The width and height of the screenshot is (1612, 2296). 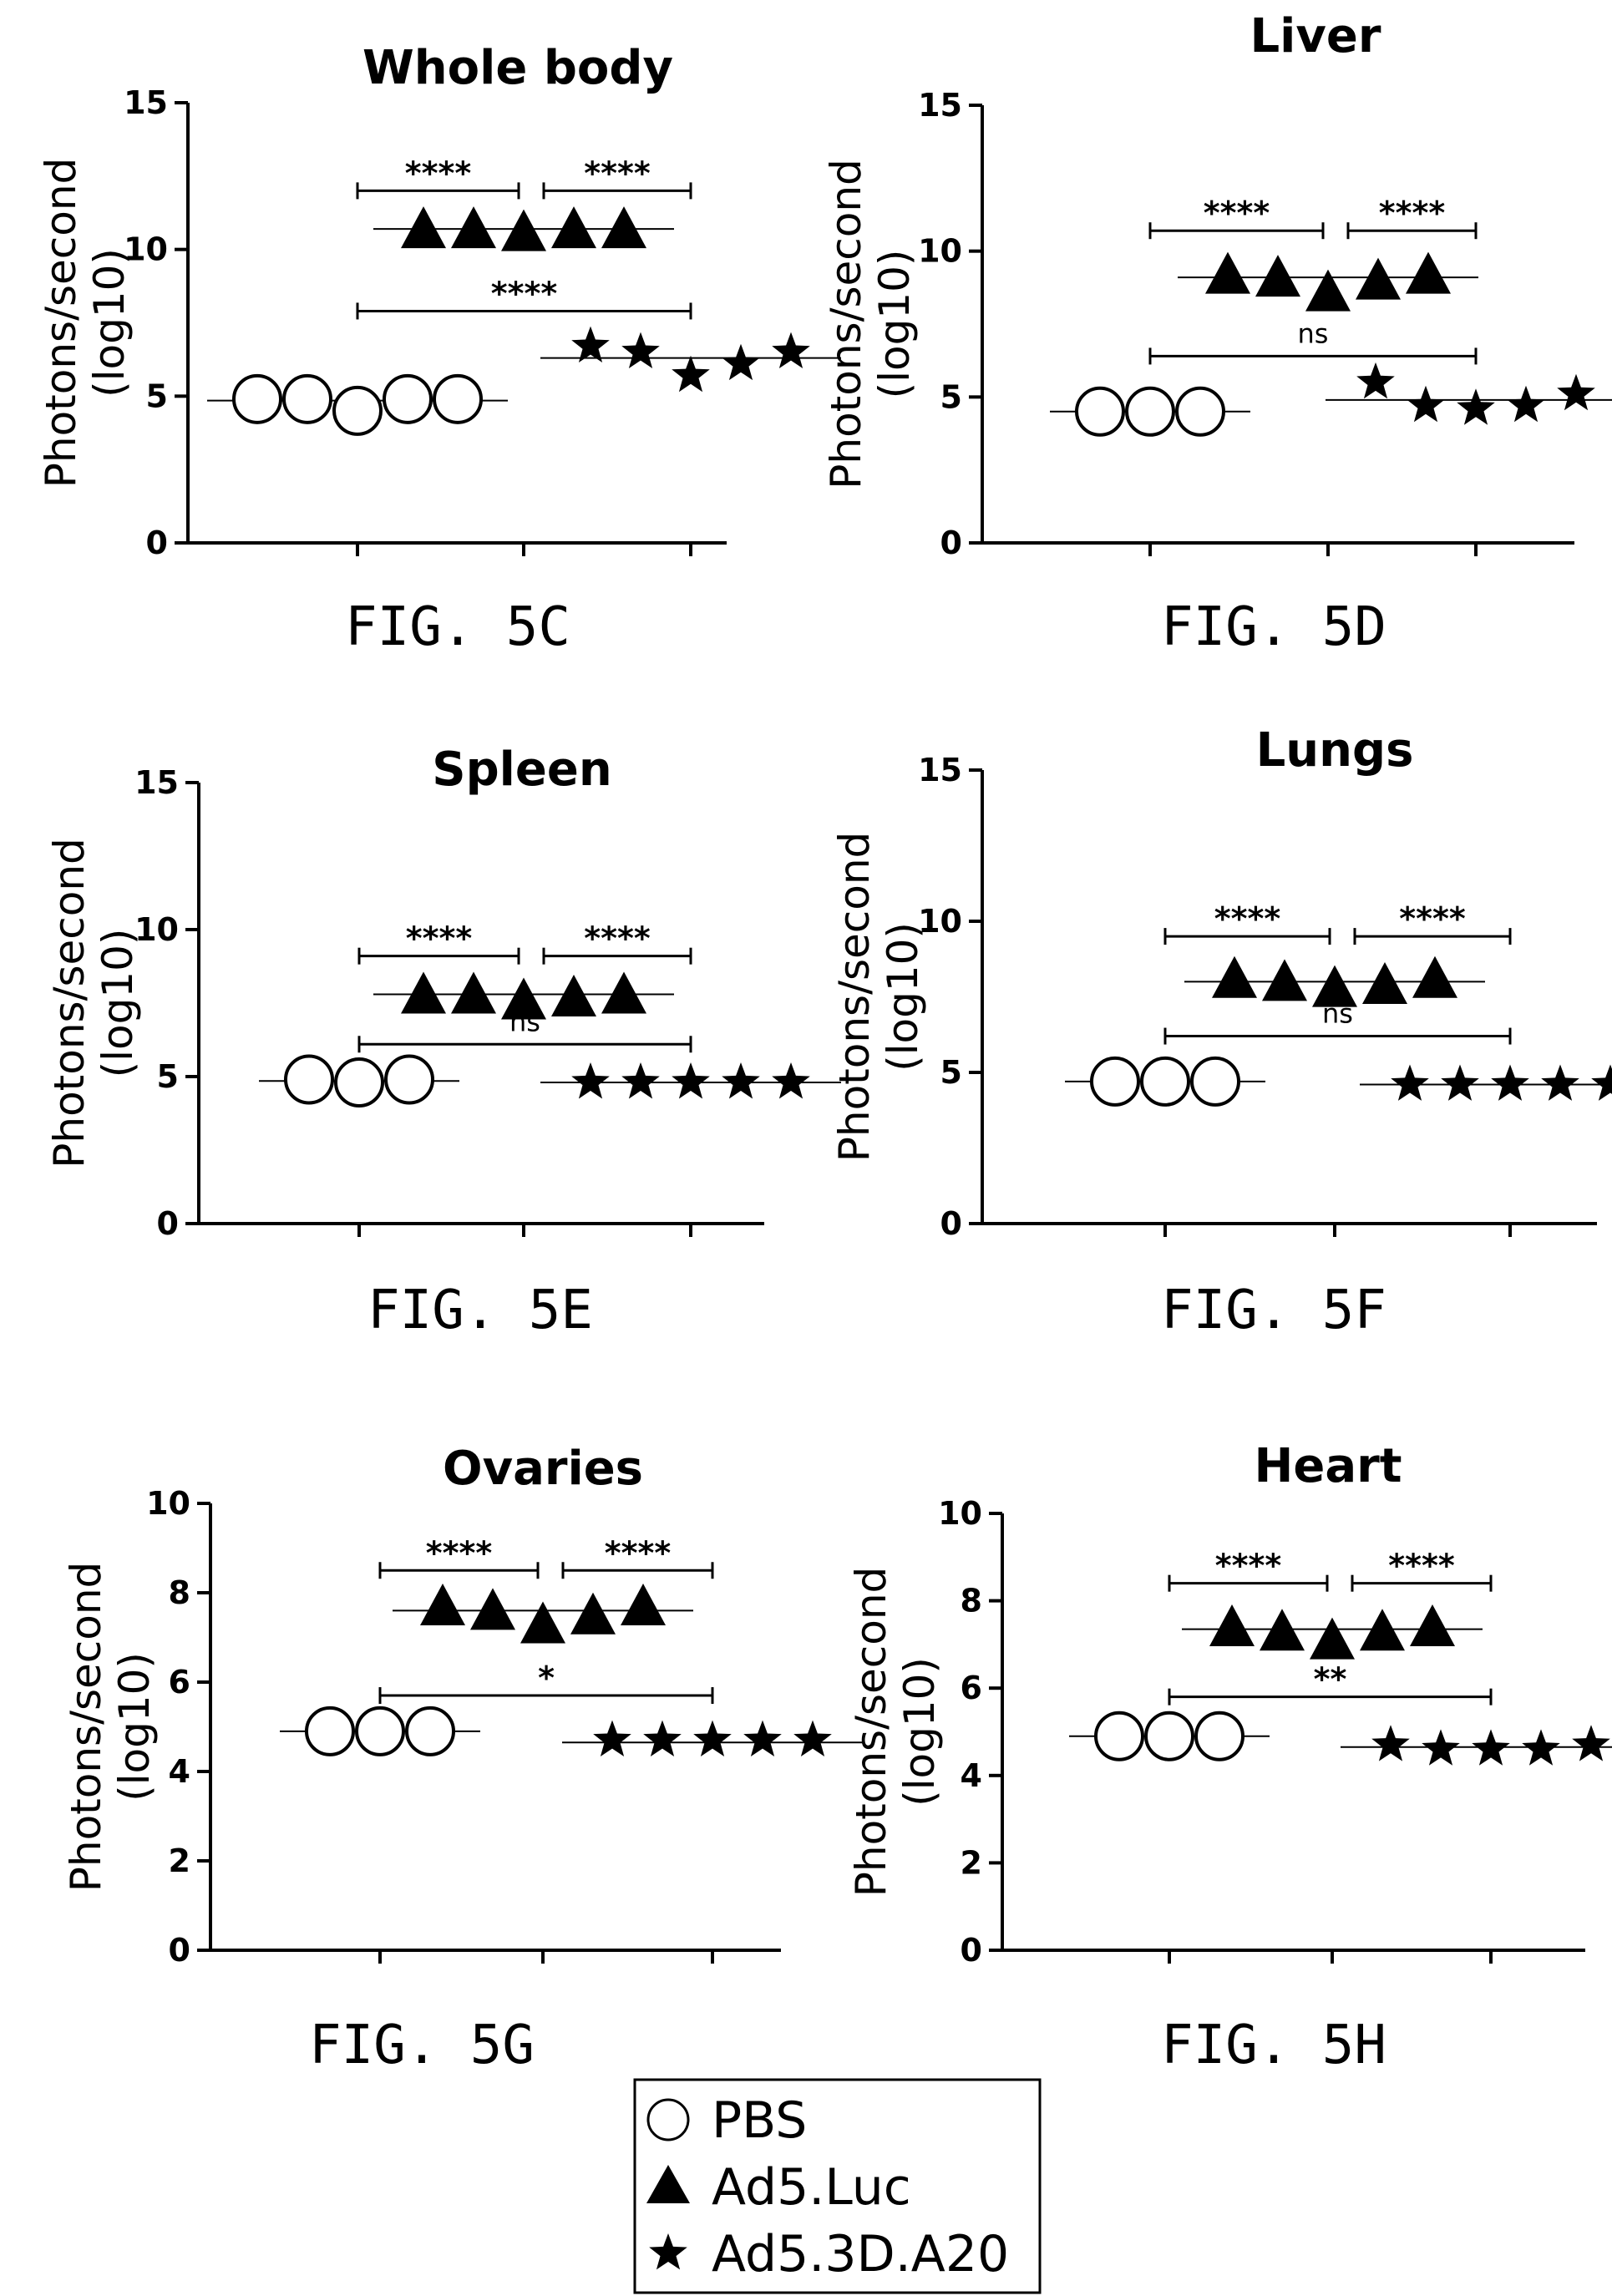 What do you see at coordinates (180, 1860) in the screenshot?
I see `y-tick-label: 2` at bounding box center [180, 1860].